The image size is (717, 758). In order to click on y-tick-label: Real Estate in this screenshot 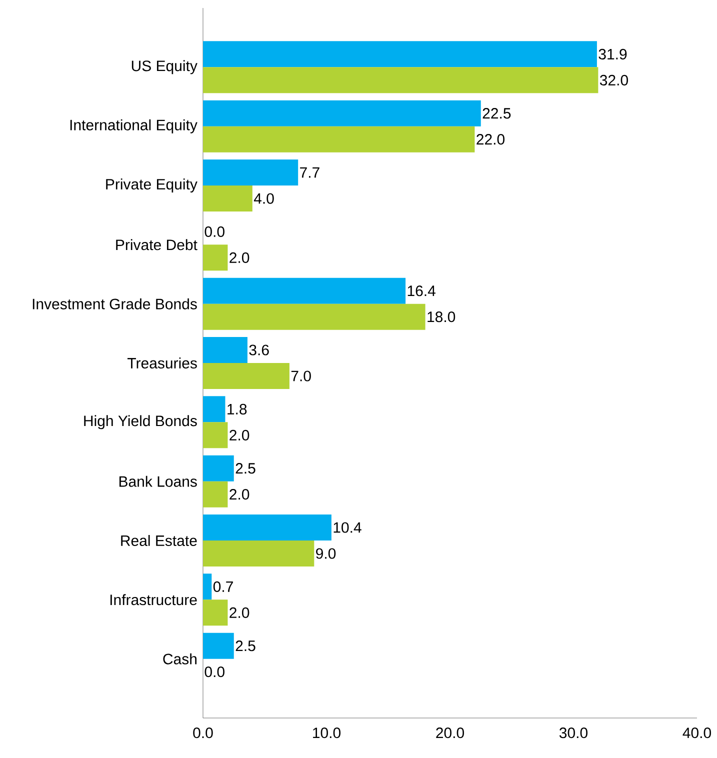, I will do `click(159, 540)`.